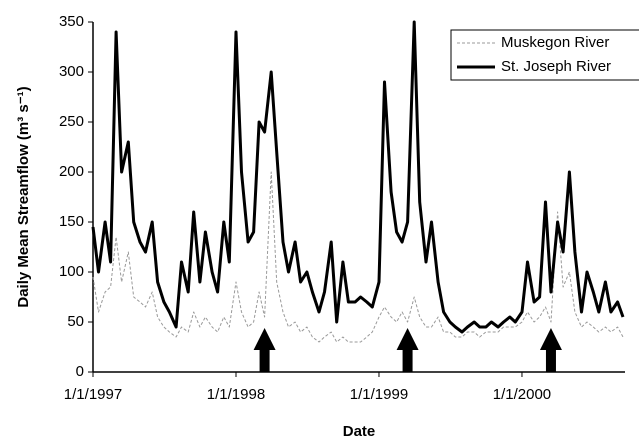 The width and height of the screenshot is (639, 446). I want to click on y-tick-label: 350, so click(71, 21).